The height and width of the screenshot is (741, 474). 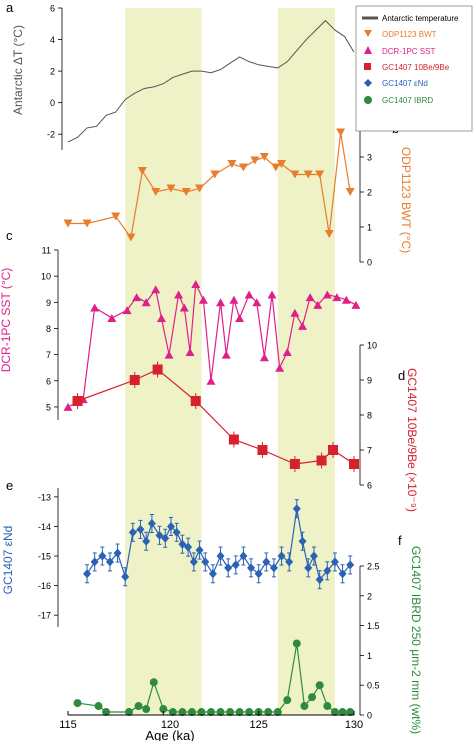 I want to click on y-tick-label: 7, so click(x=369, y=451).